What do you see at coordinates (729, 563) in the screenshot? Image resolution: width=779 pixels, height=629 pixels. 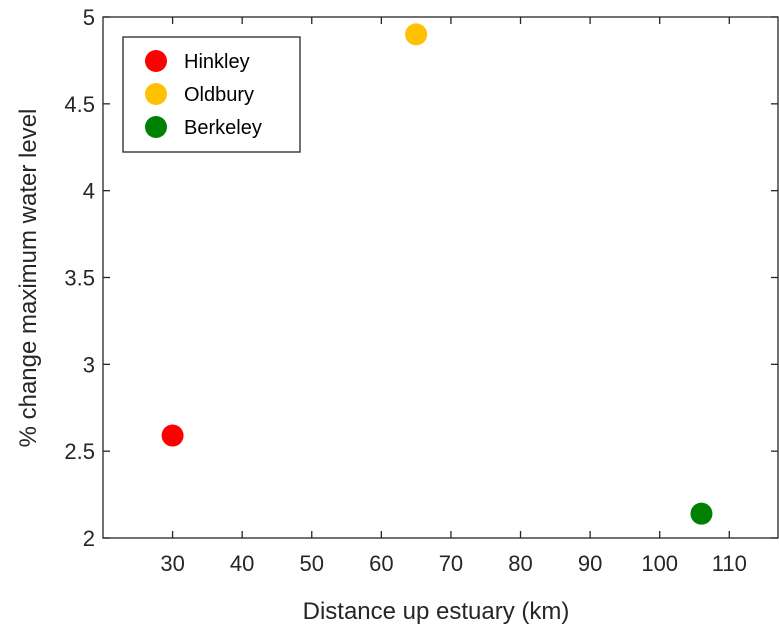 I see `x-tick-label: 110` at bounding box center [729, 563].